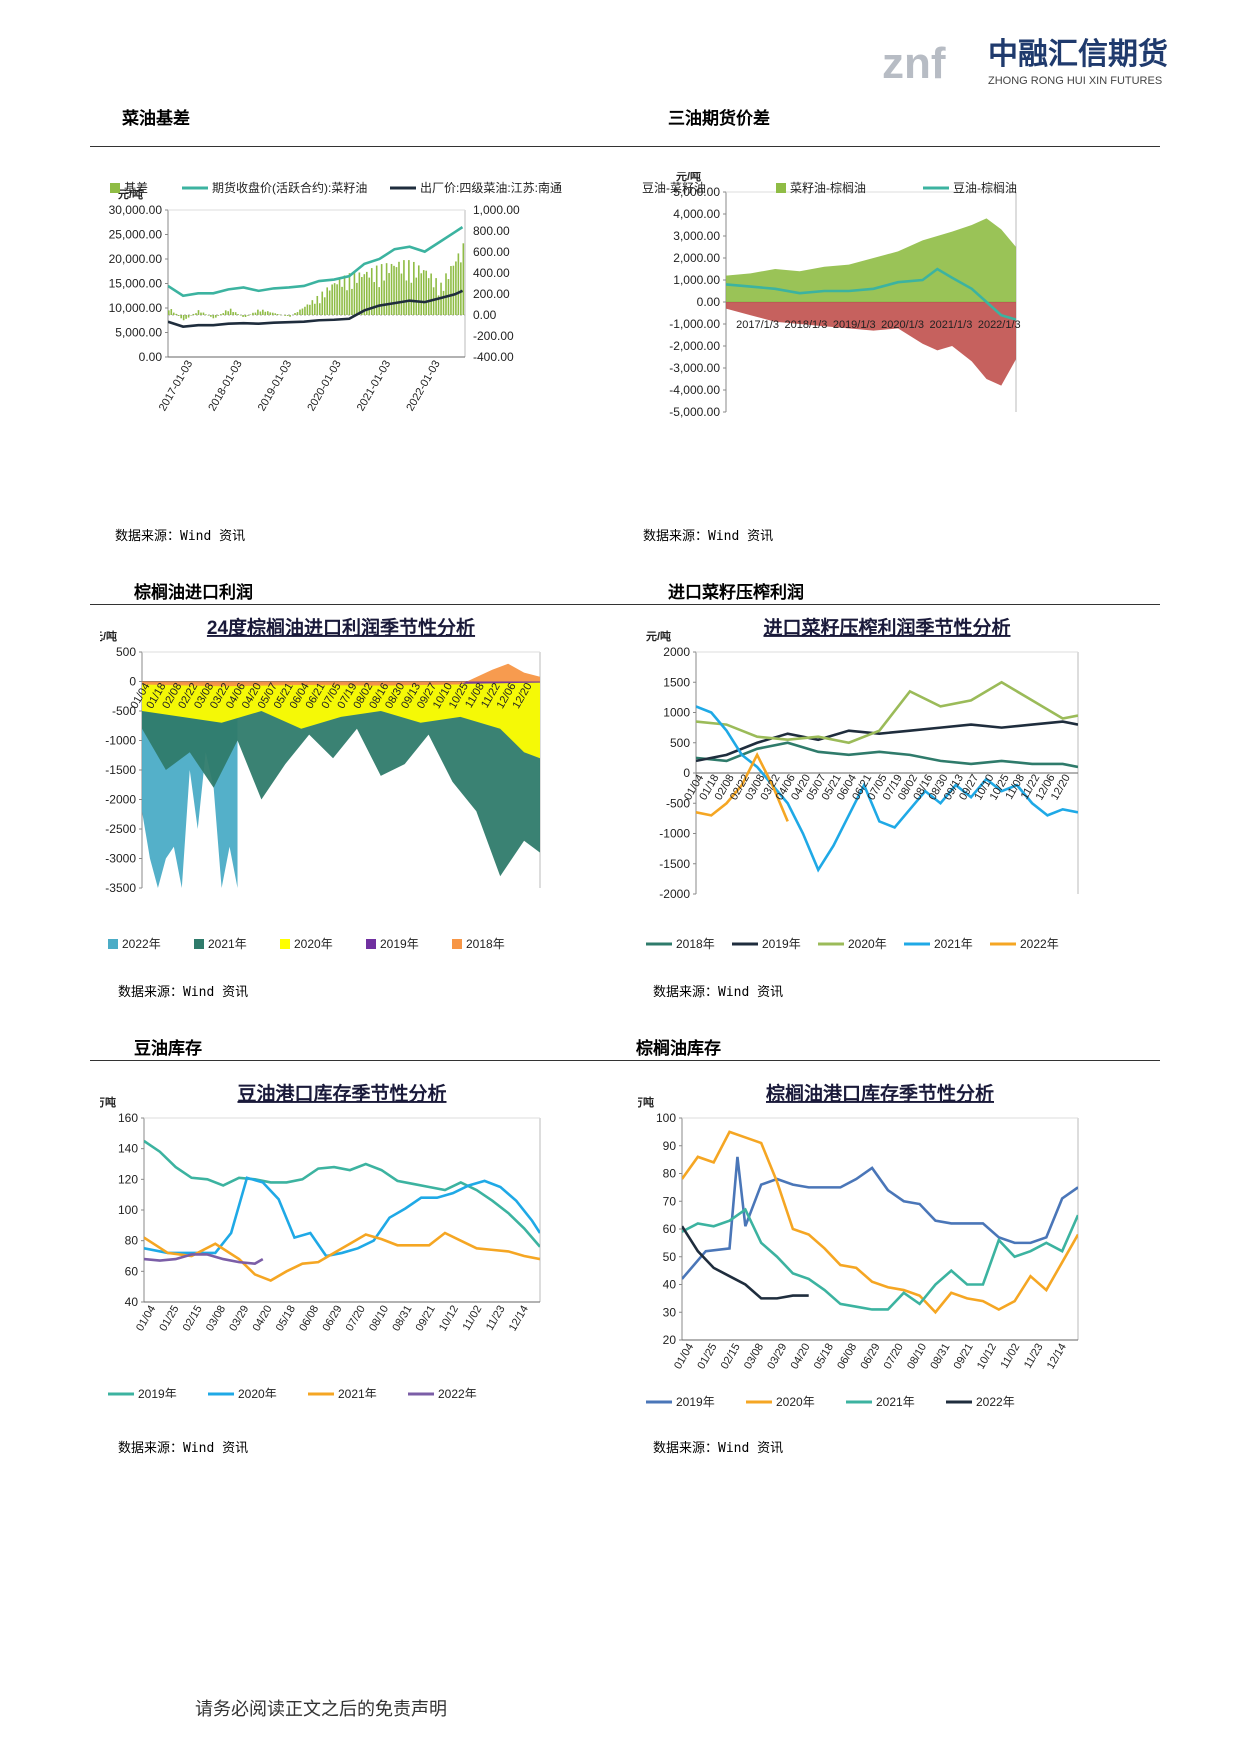 This screenshot has width=1240, height=1753. What do you see at coordinates (676, 713) in the screenshot?
I see `y-tick-label: 1000` at bounding box center [676, 713].